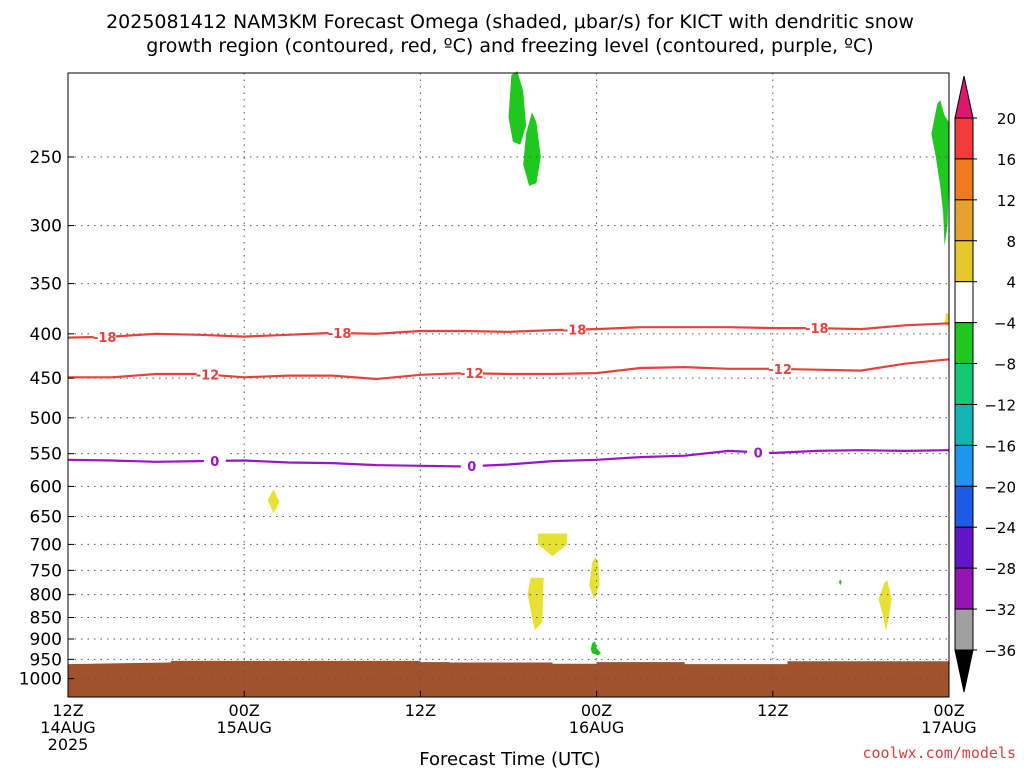  What do you see at coordinates (46, 455) in the screenshot?
I see `y-tick-label: 550` at bounding box center [46, 455].